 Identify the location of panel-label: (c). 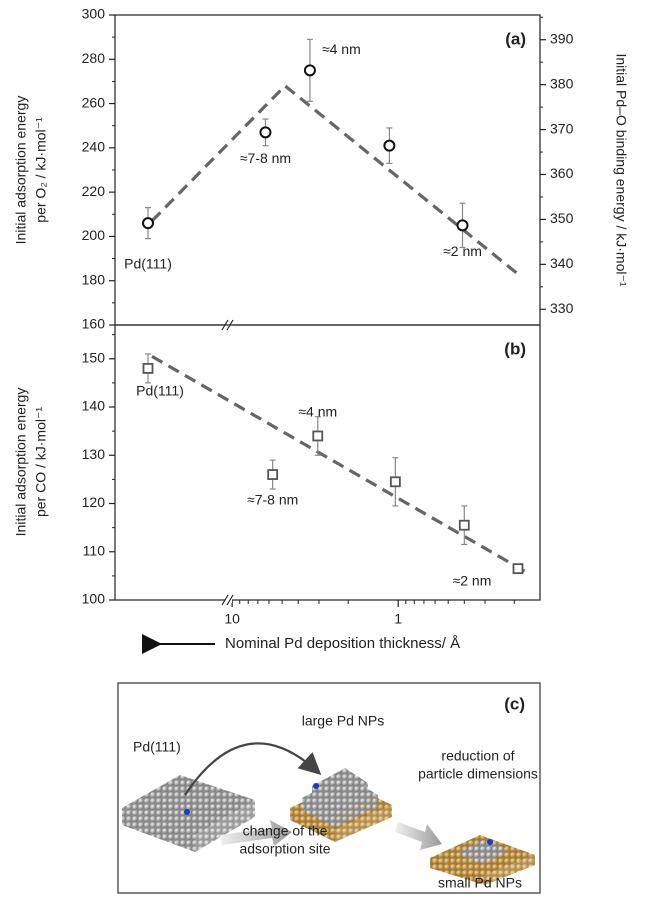
(514, 703).